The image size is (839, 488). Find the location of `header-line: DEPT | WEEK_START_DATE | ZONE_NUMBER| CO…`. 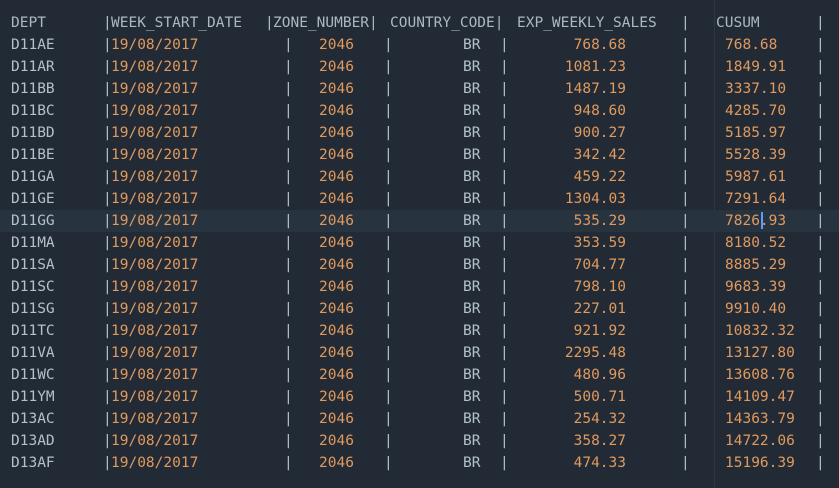

header-line: DEPT | WEEK_START_DATE | ZONE_NUMBER| CO… is located at coordinates (412, 23).